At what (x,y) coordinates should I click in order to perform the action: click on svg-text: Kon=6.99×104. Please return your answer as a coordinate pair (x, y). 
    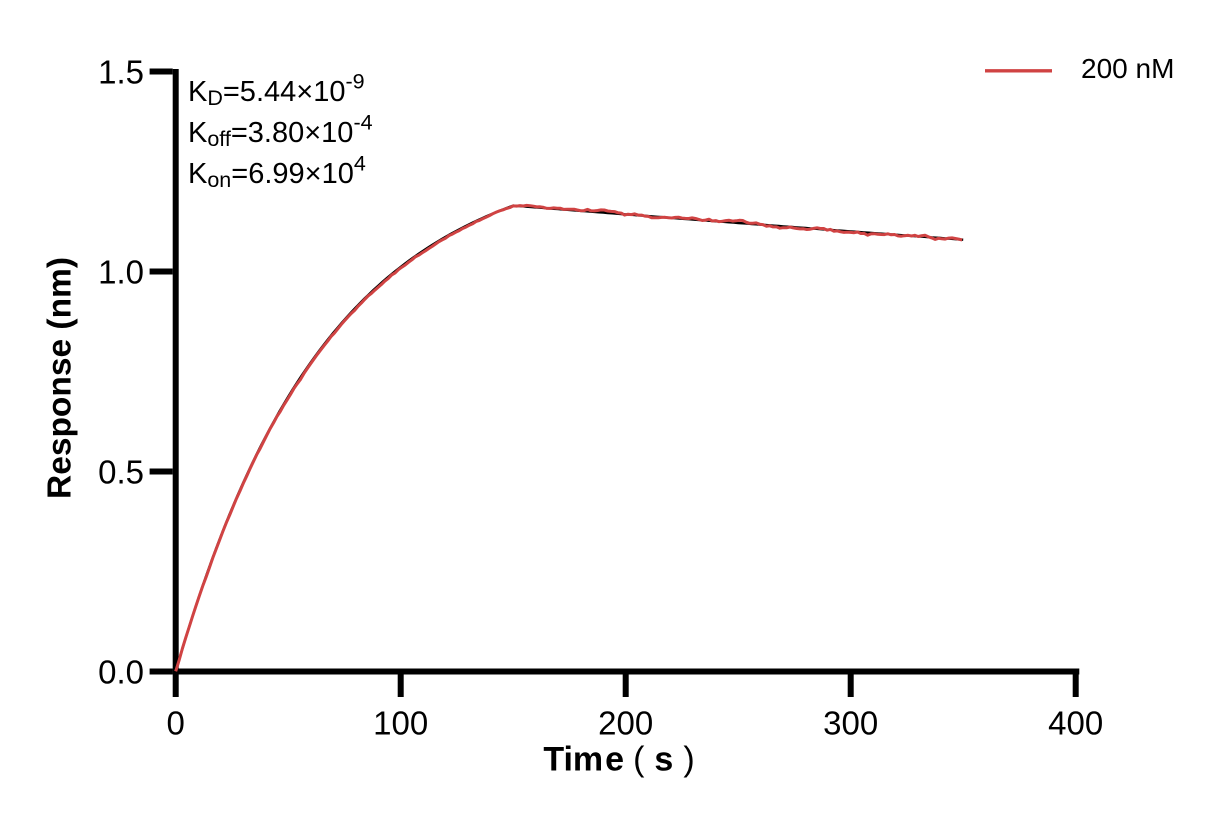
    Looking at the image, I should click on (277, 172).